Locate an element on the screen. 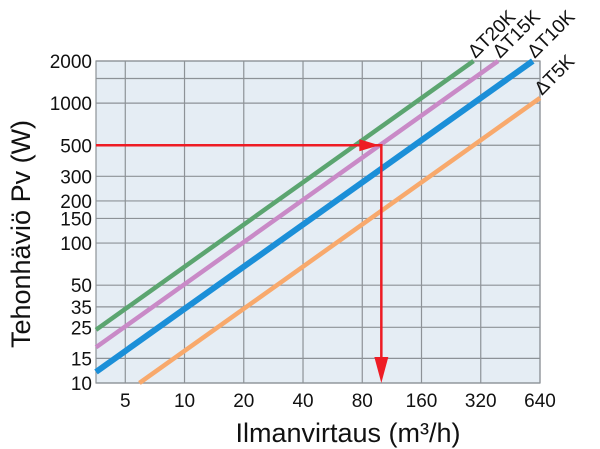  y-tick-label: 1000 is located at coordinates (71, 104).